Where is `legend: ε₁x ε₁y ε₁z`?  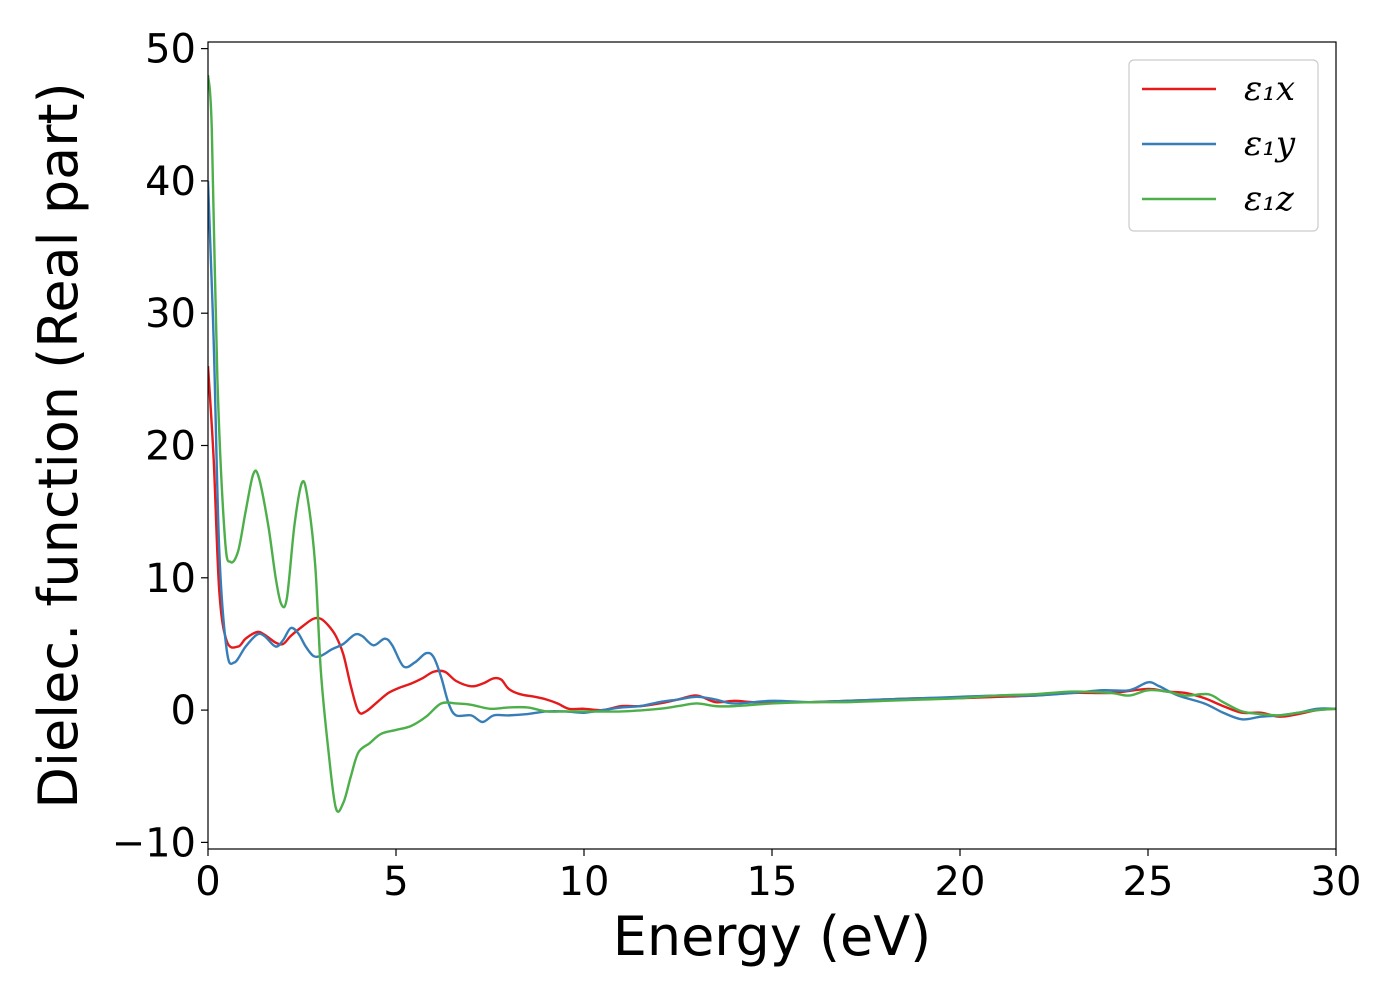
legend: ε₁x ε₁y ε₁z is located at coordinates (1223, 145).